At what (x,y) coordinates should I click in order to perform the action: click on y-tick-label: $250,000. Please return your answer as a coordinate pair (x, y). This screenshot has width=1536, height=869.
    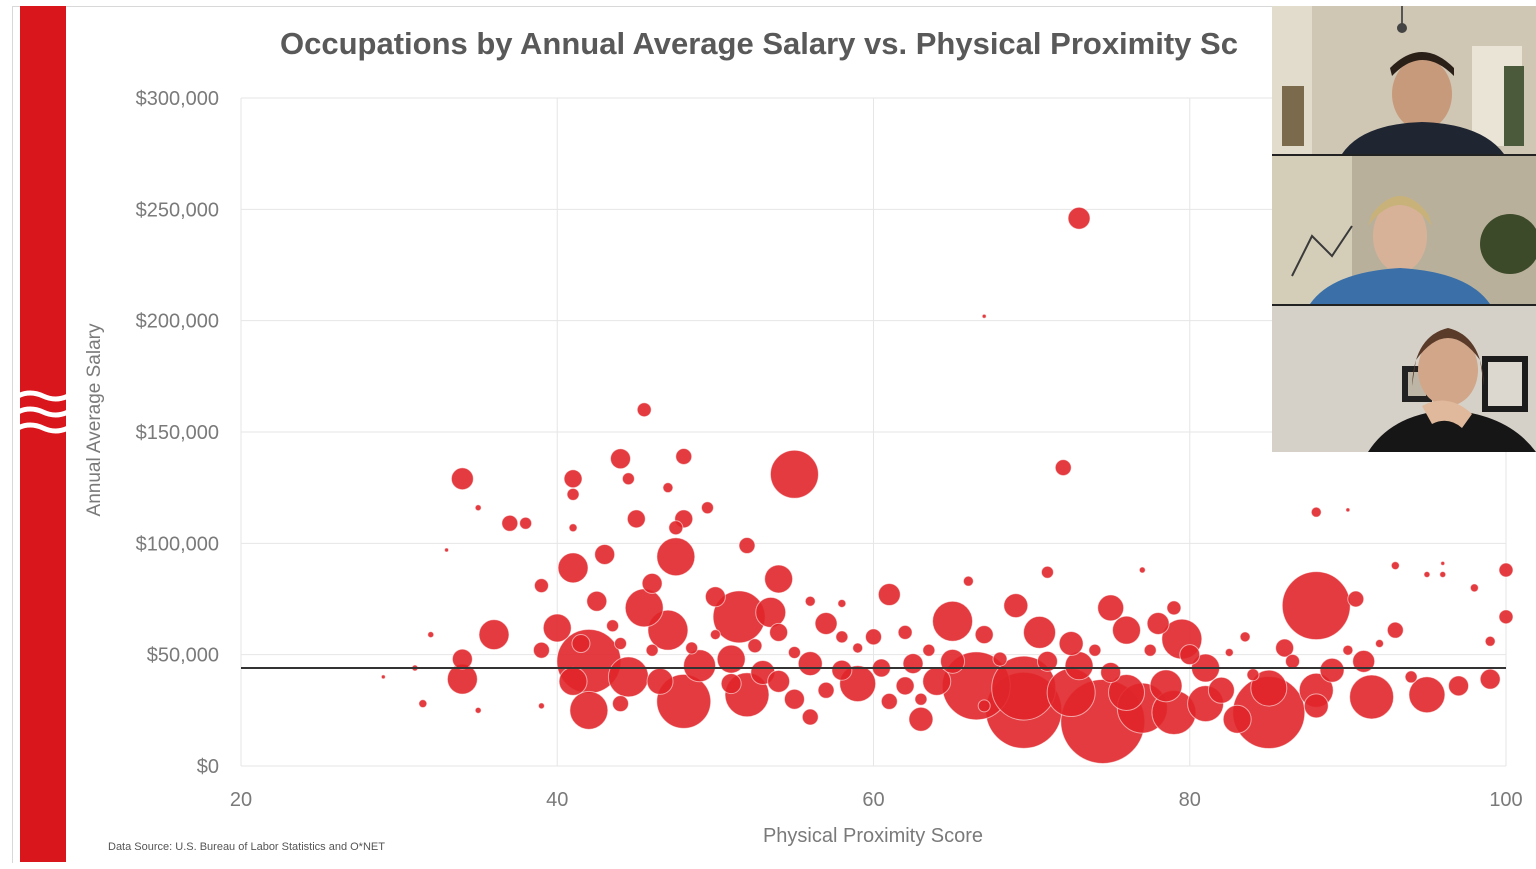
    Looking at the image, I should click on (177, 210).